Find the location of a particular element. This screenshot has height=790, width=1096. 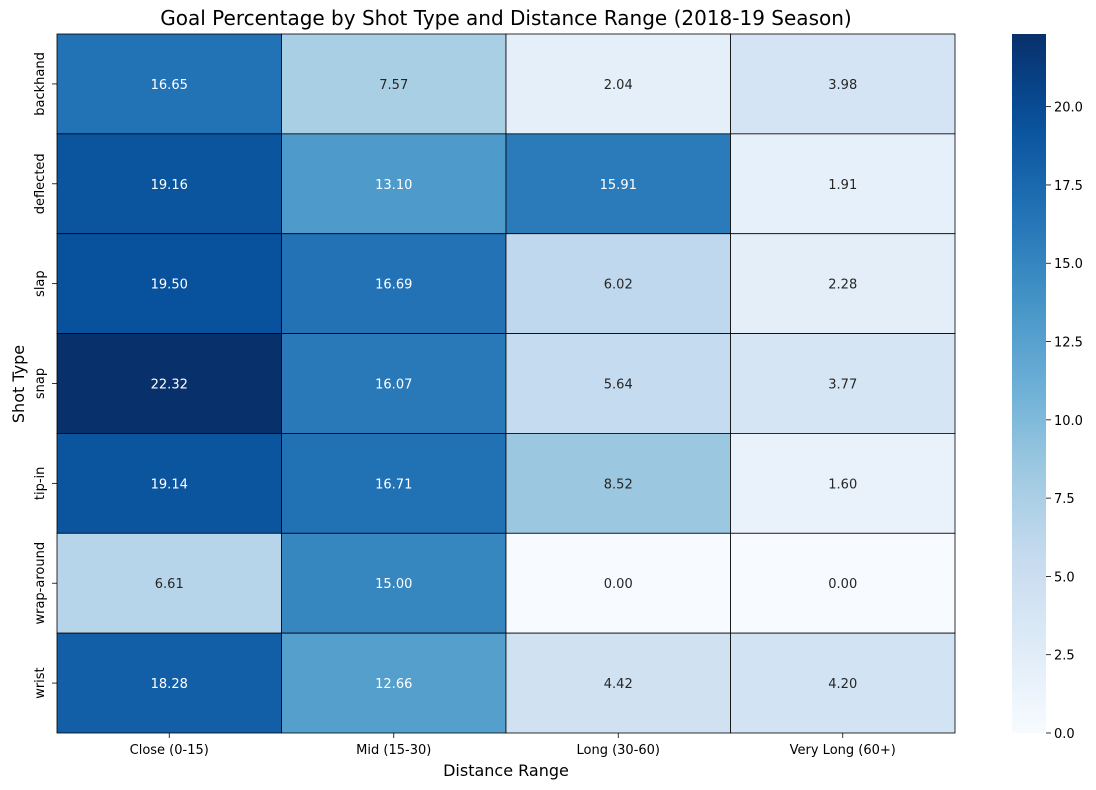

y-tick-label-0: backhand is located at coordinates (40, 84).